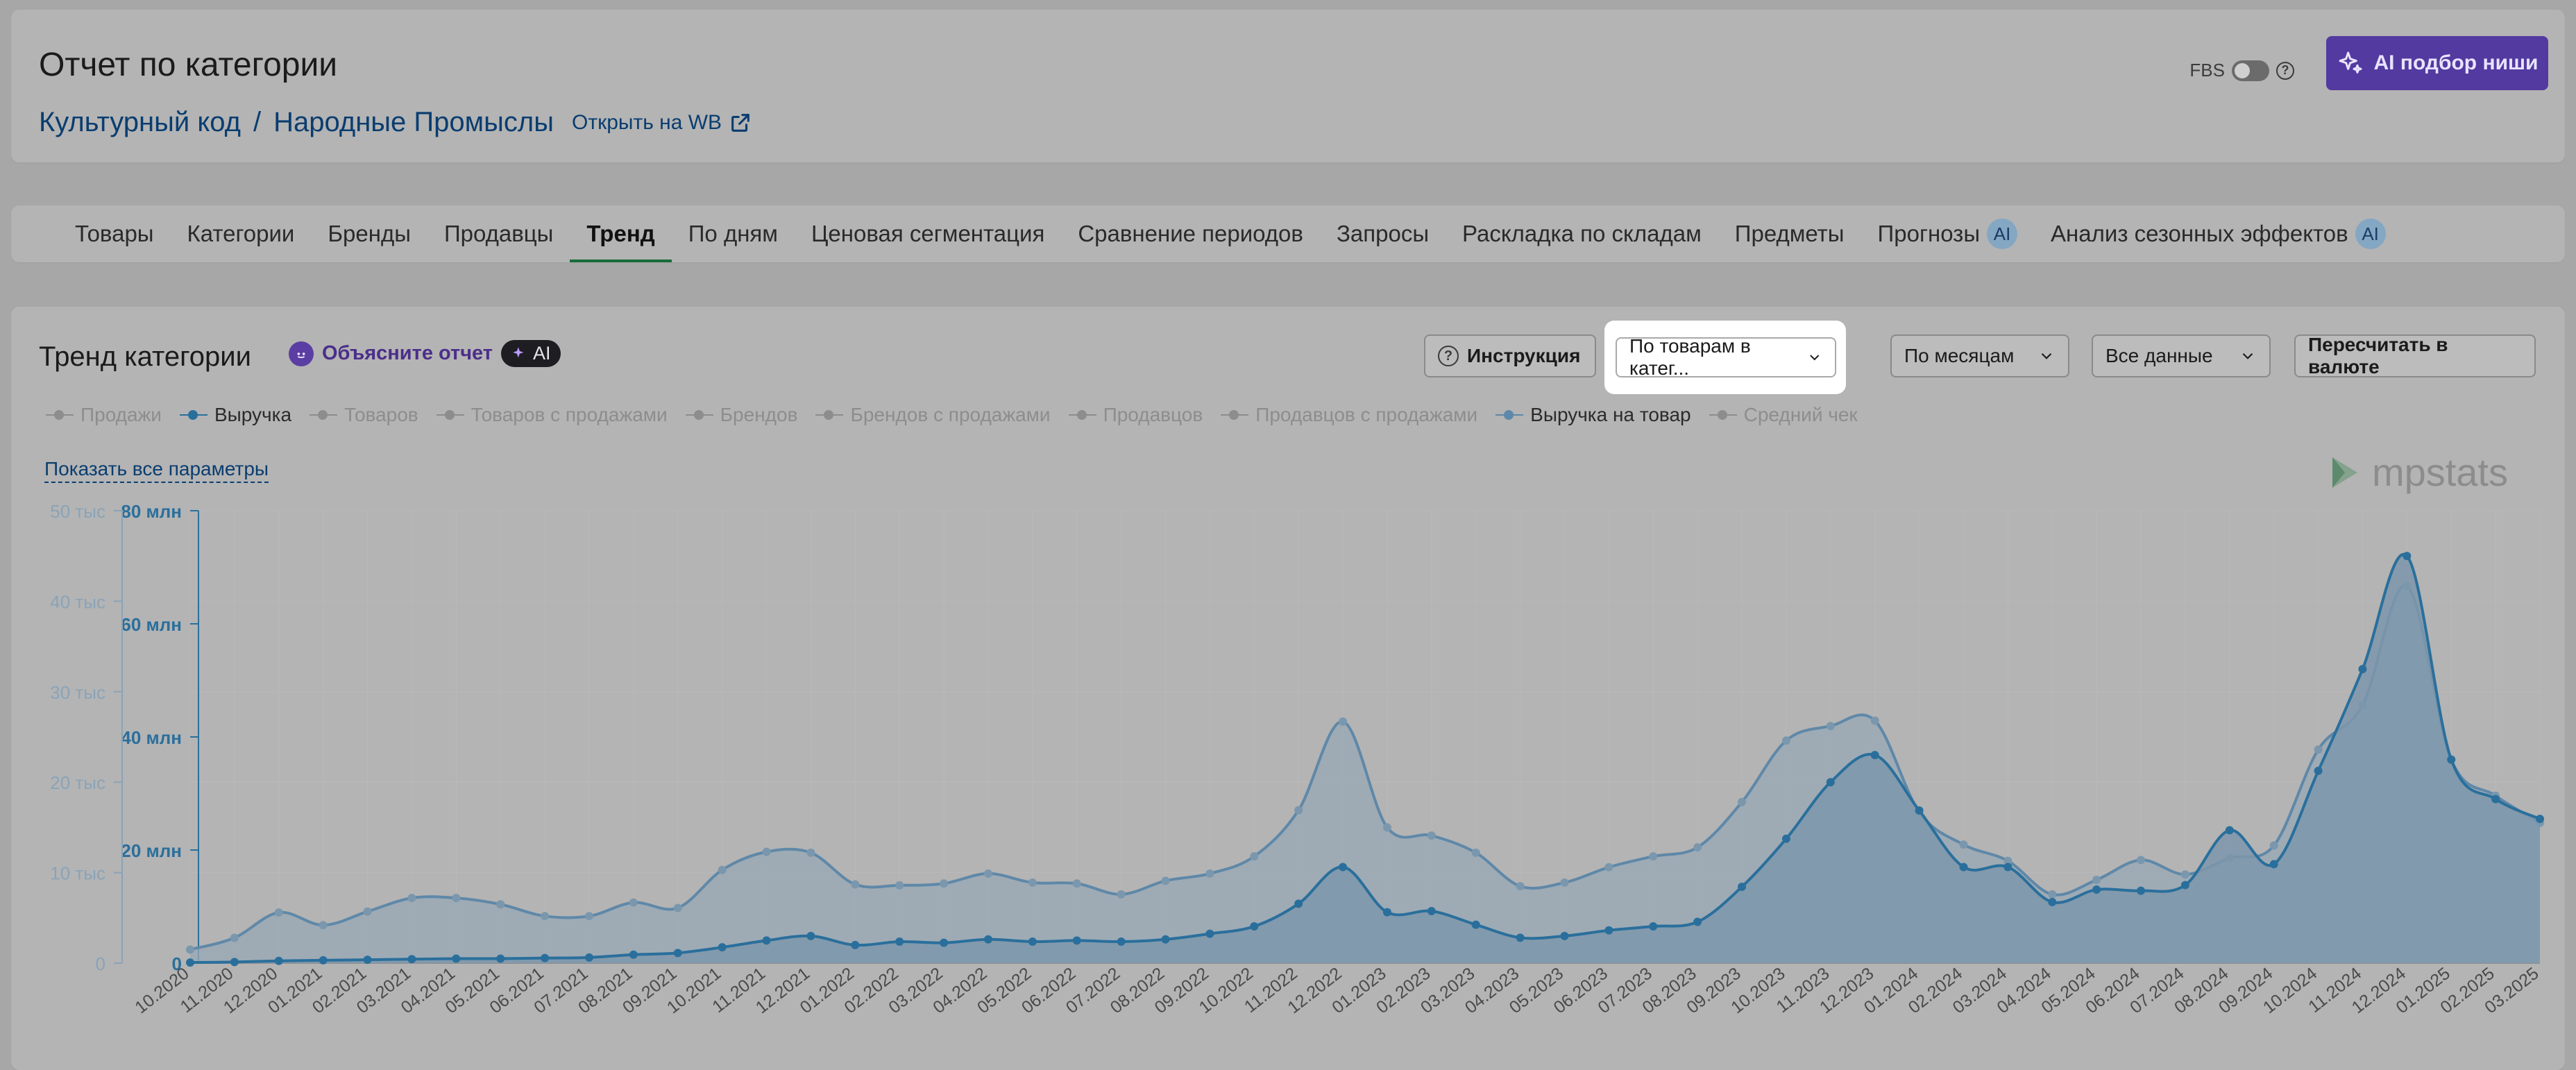 The width and height of the screenshot is (2576, 1070). I want to click on data-range-select: Все данные, so click(2181, 355).